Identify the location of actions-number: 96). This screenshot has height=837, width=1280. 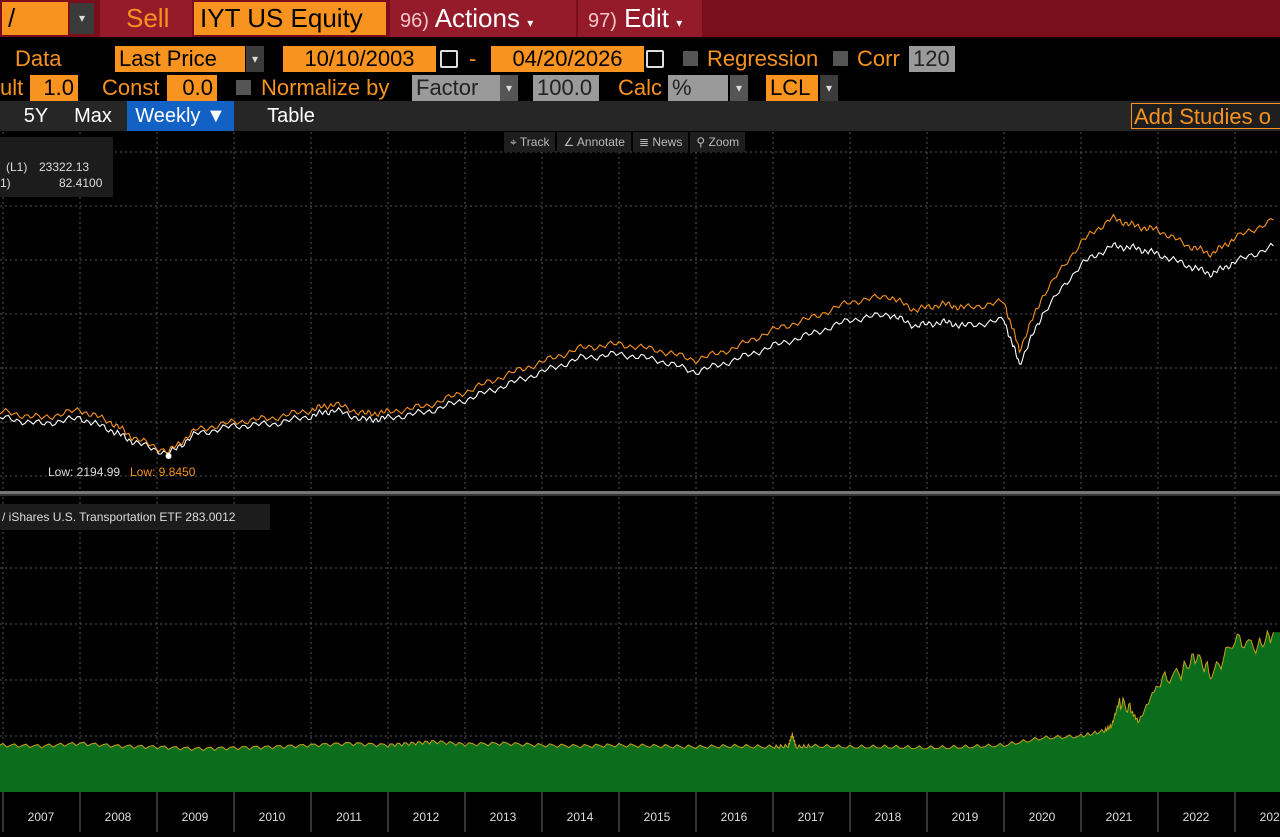
(414, 21).